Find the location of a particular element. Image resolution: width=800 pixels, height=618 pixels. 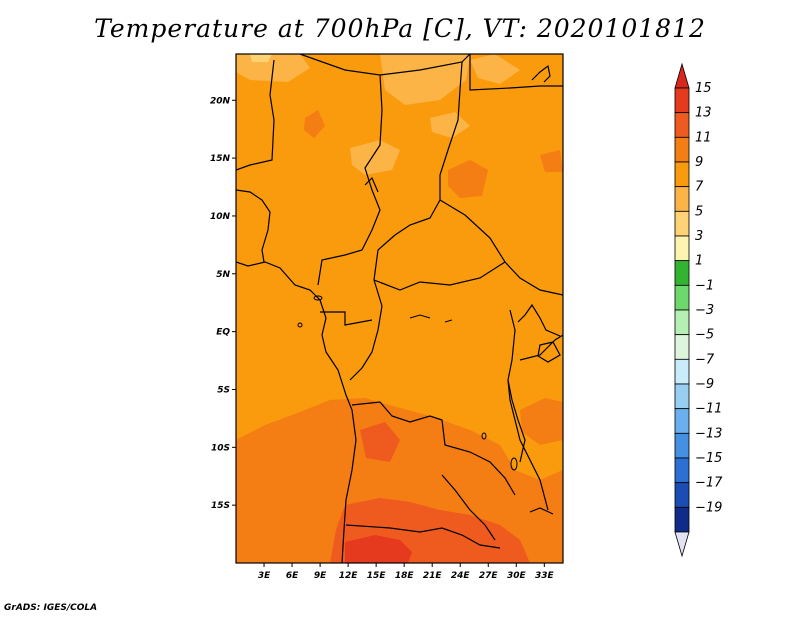

border-congo is located at coordinates (366, 343).